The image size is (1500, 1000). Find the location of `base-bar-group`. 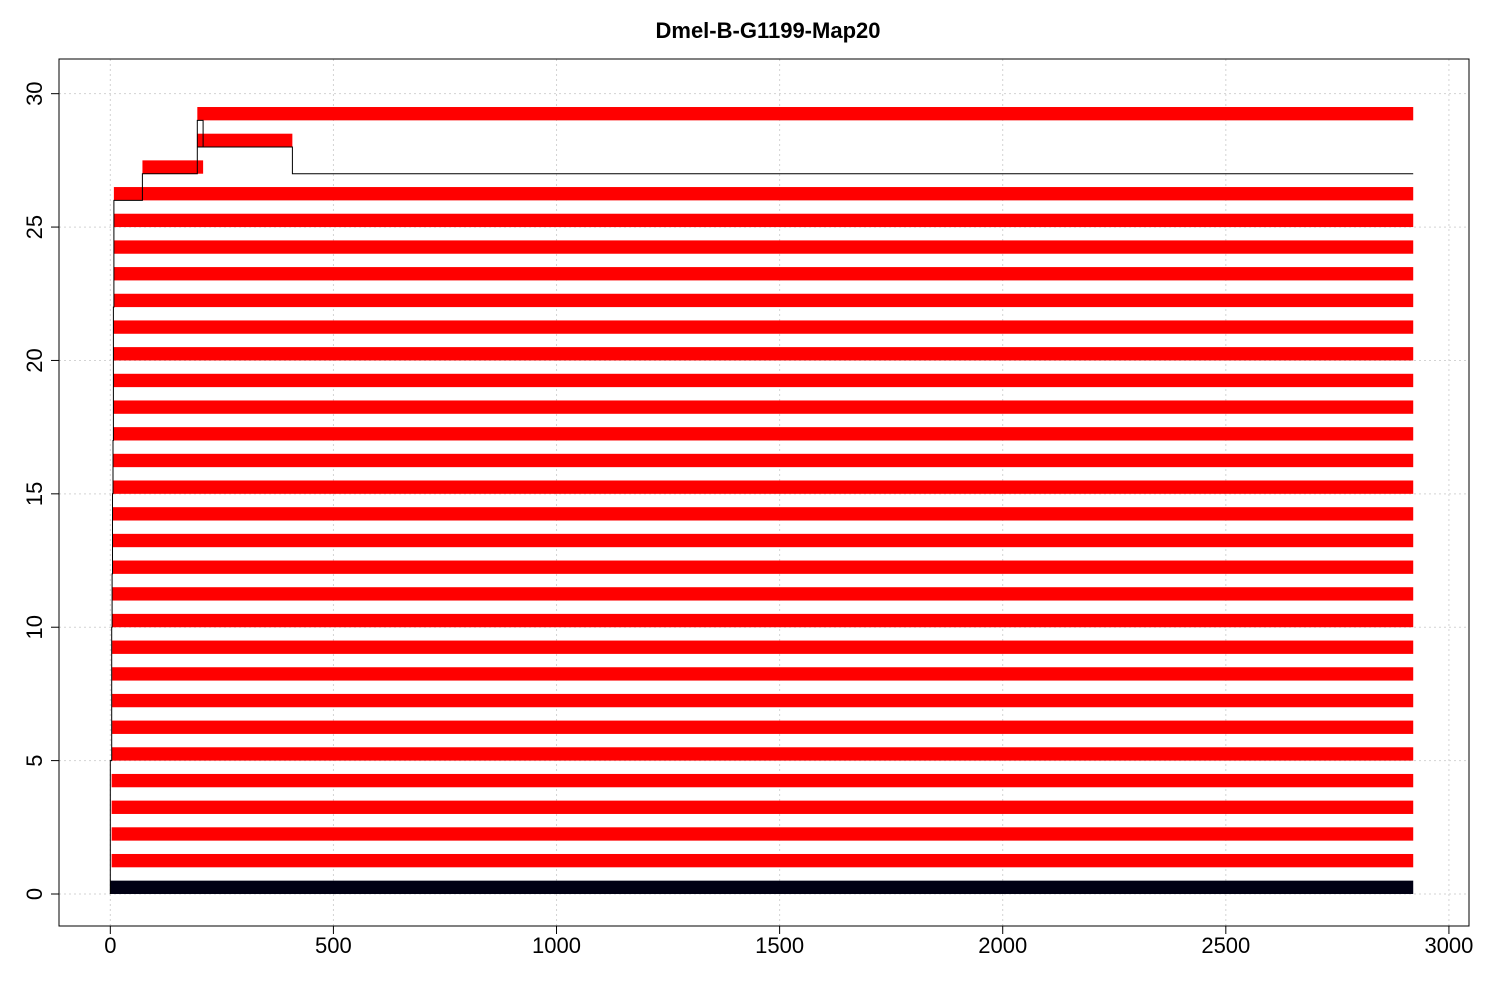

base-bar-group is located at coordinates (762, 887).